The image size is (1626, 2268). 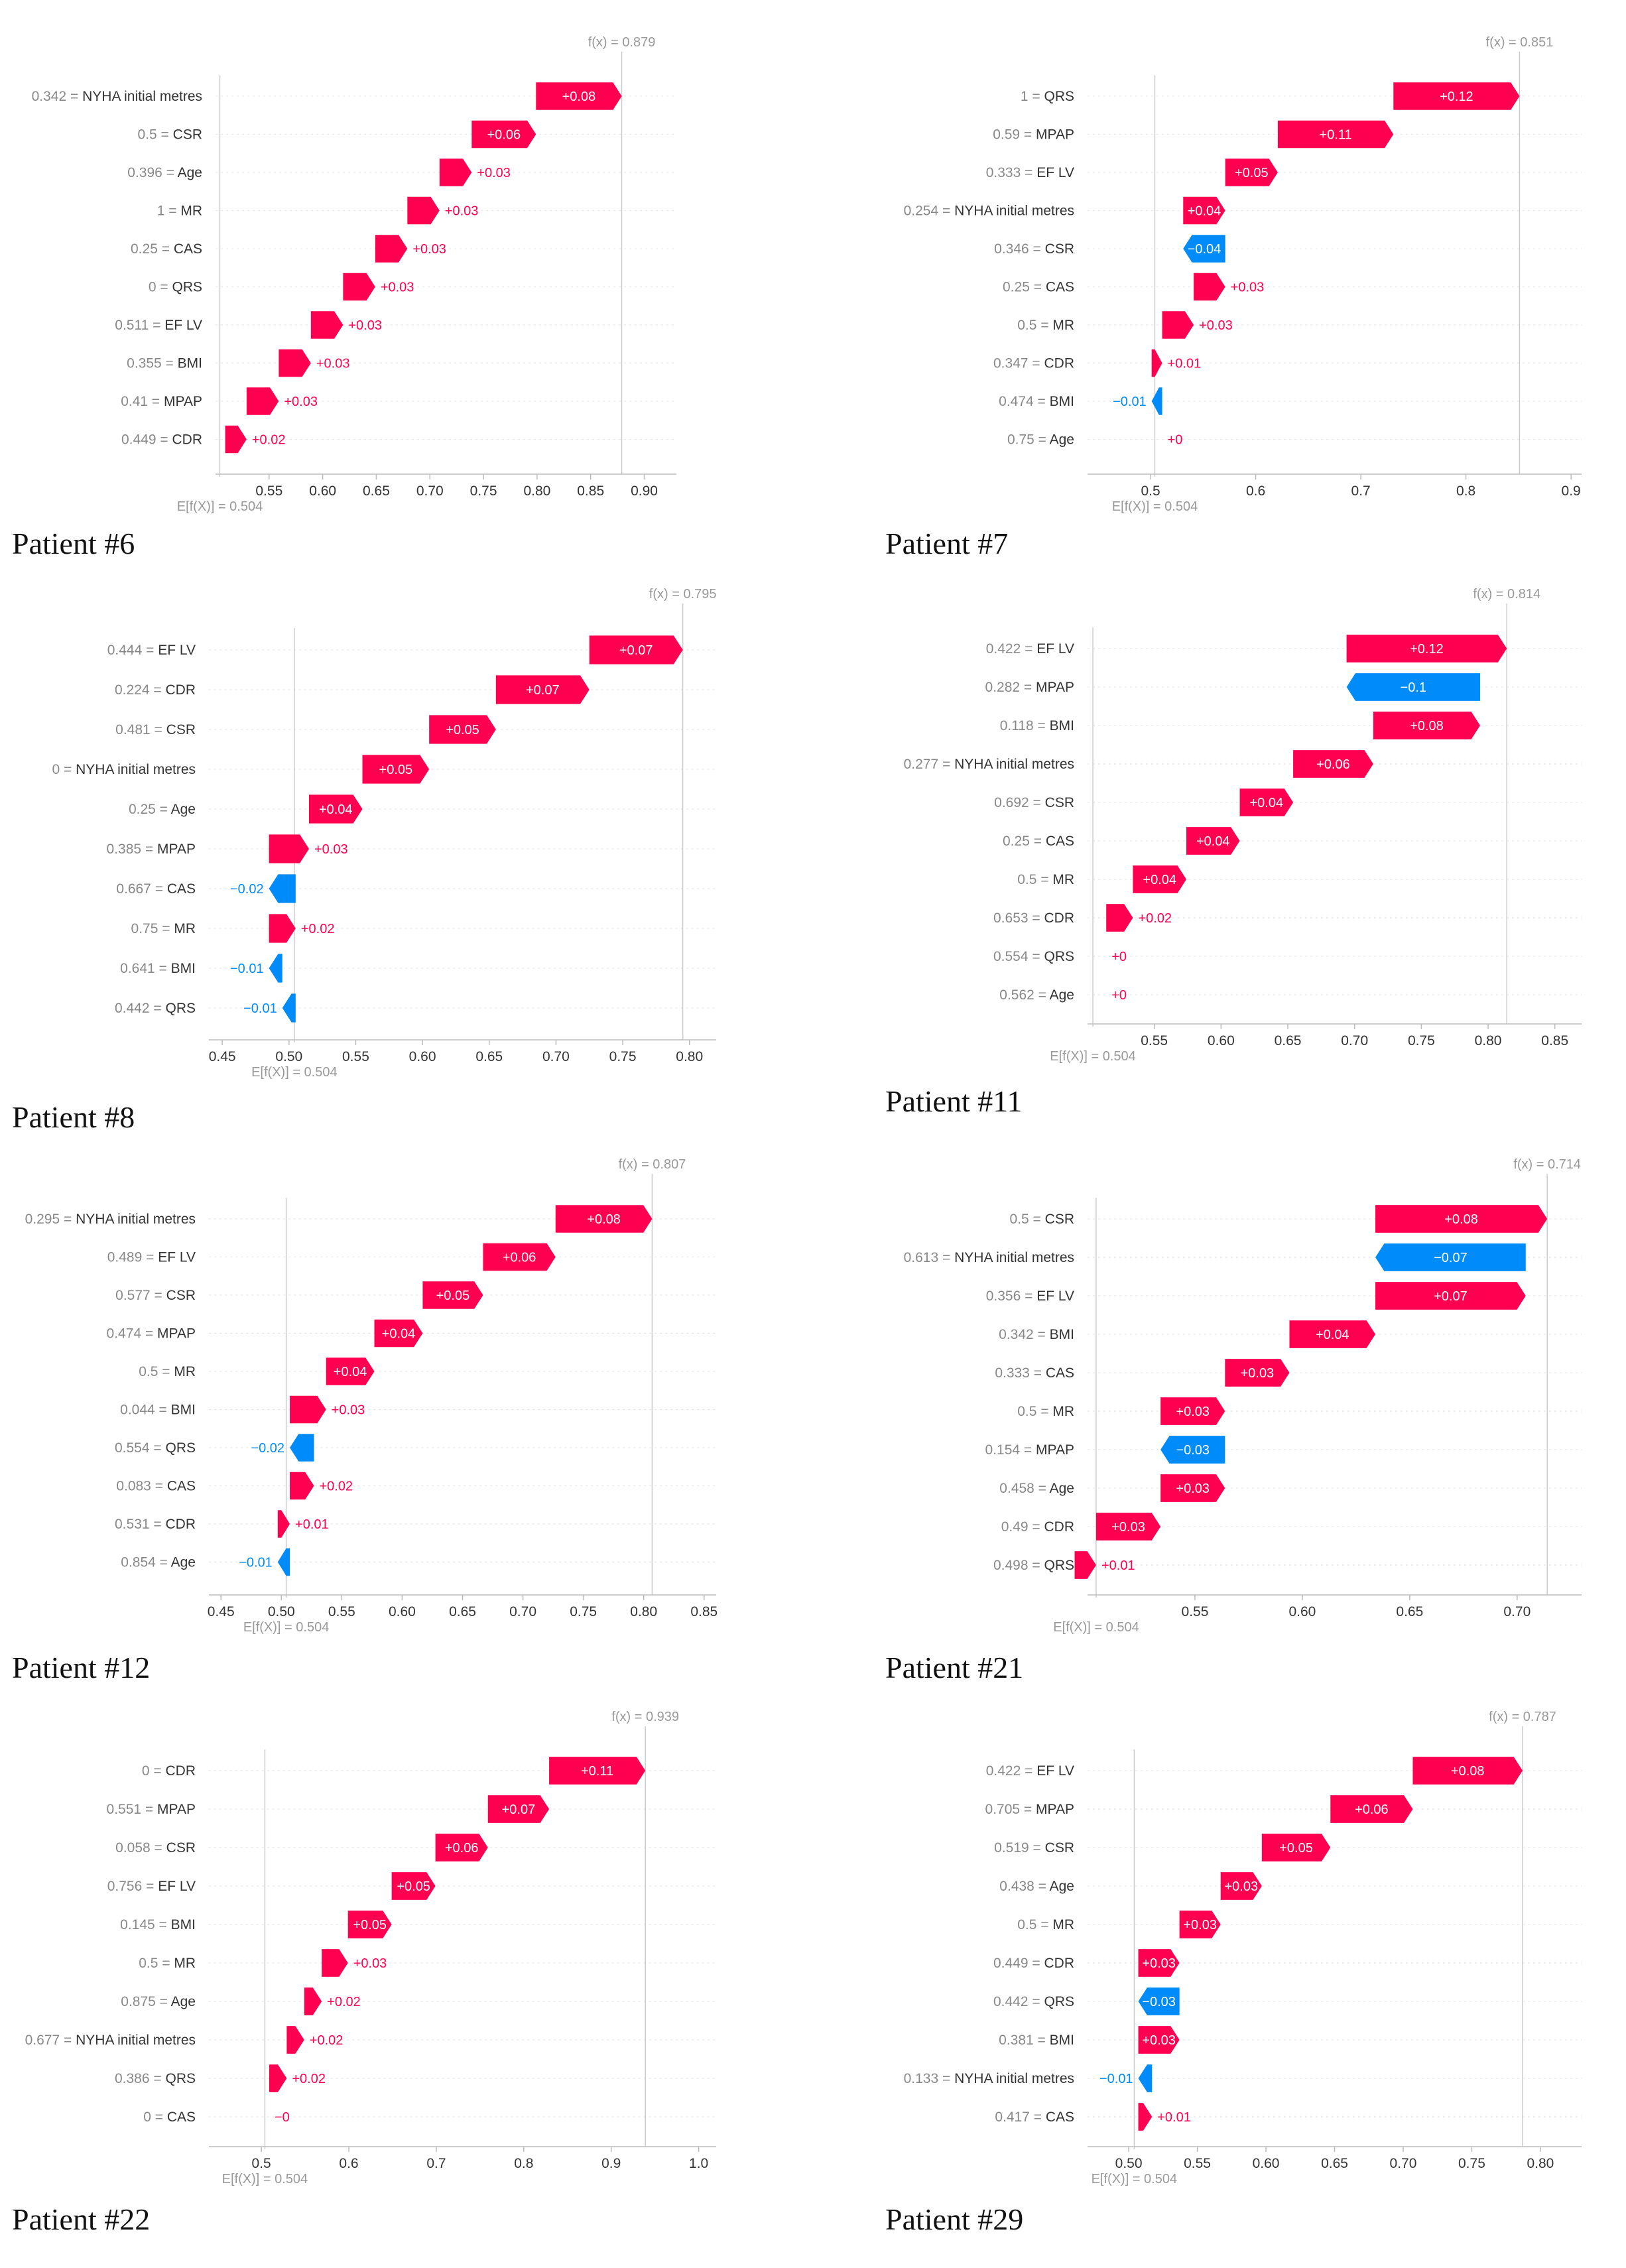 I want to click on shap-value-label: +0.02, so click(x=1155, y=918).